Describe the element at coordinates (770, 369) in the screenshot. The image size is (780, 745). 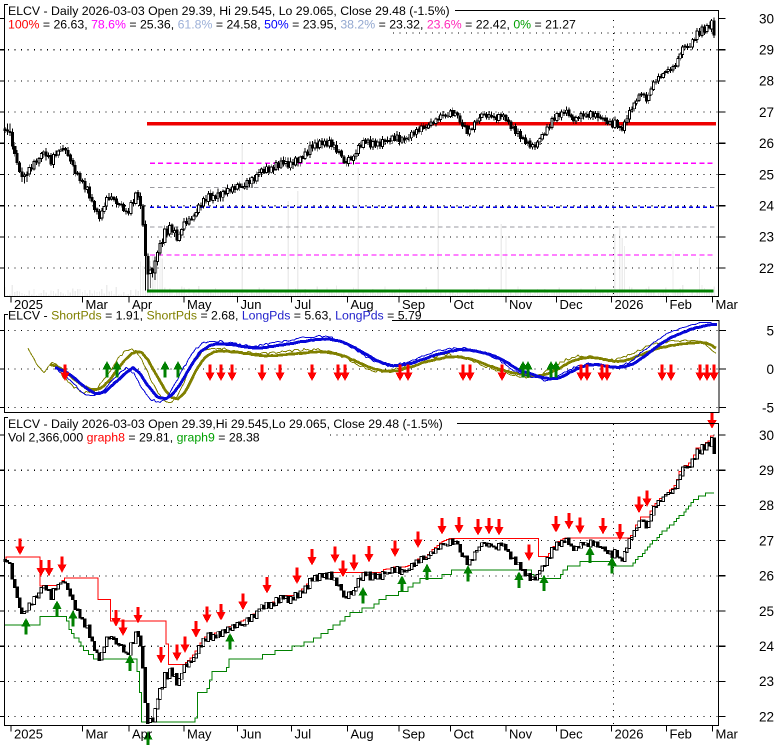
I see `svg-text: 0` at that location.